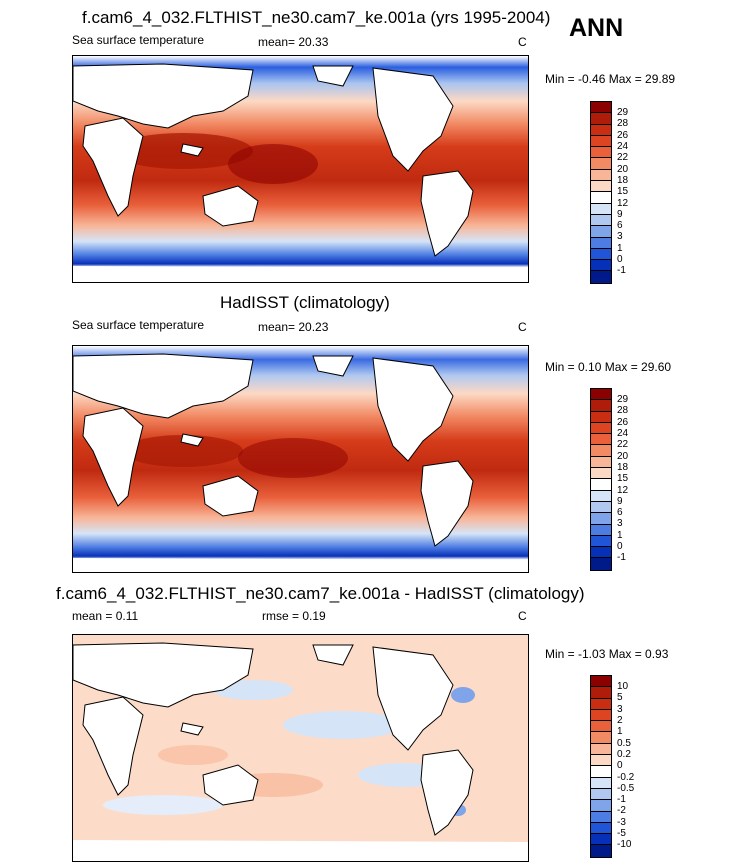  I want to click on panel1-colorbar-label: 26, so click(623, 135).